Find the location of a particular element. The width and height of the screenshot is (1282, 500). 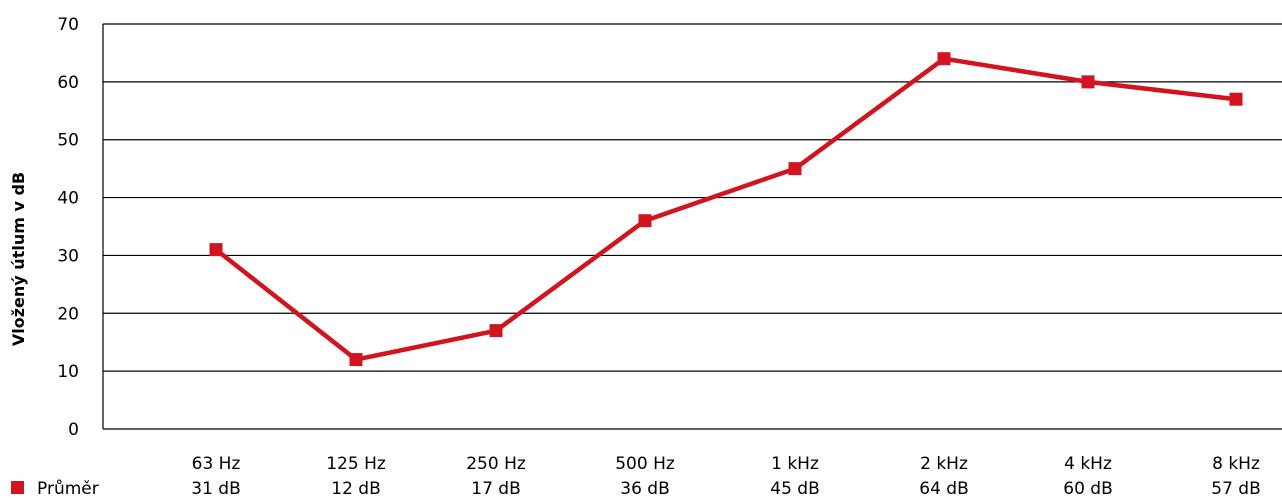

y-tick-label: 30 is located at coordinates (68, 256).